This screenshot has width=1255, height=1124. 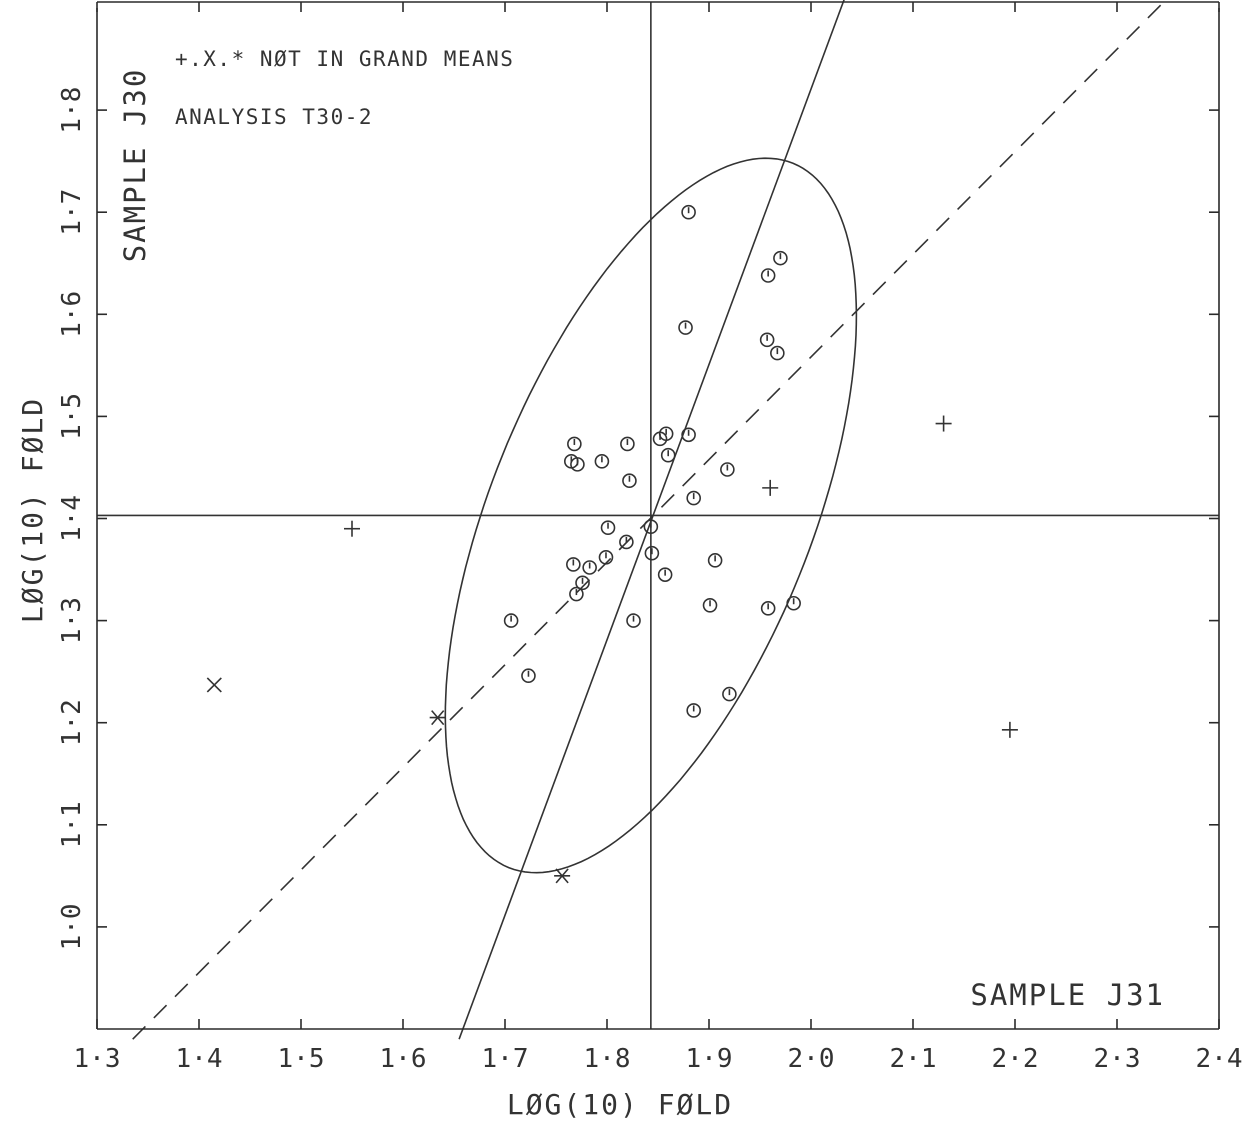 What do you see at coordinates (32, 510) in the screenshot?
I see `y-axis-title: LØG(10) FØLD` at bounding box center [32, 510].